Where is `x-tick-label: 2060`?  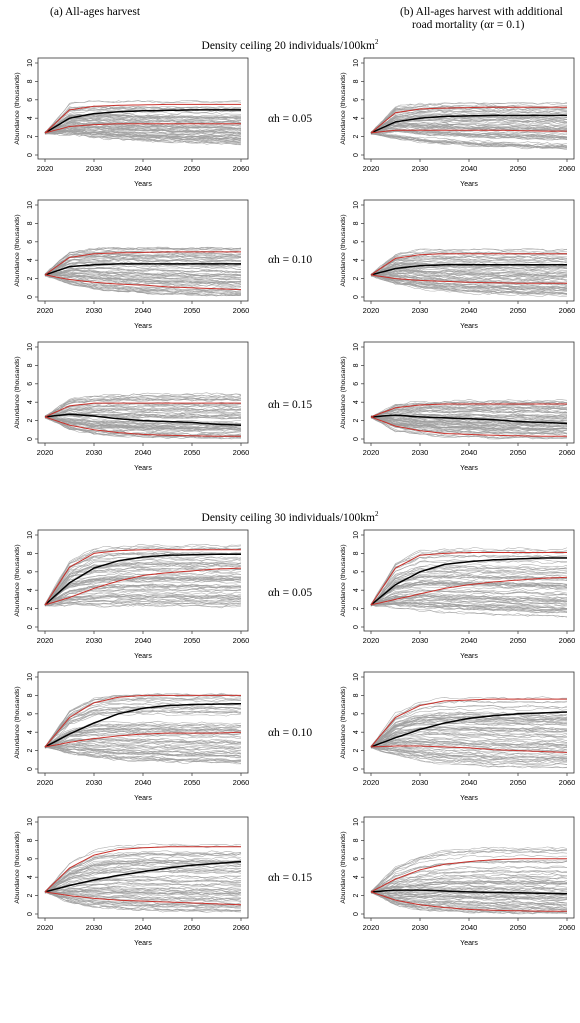
x-tick-label: 2060 is located at coordinates (567, 782).